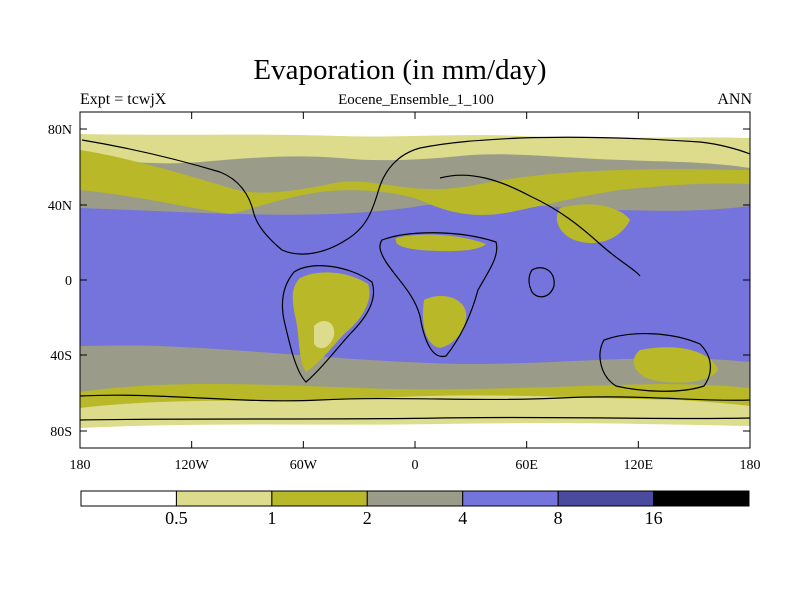 The width and height of the screenshot is (800, 600). What do you see at coordinates (415, 465) in the screenshot?
I see `lon-tick-label: 0` at bounding box center [415, 465].